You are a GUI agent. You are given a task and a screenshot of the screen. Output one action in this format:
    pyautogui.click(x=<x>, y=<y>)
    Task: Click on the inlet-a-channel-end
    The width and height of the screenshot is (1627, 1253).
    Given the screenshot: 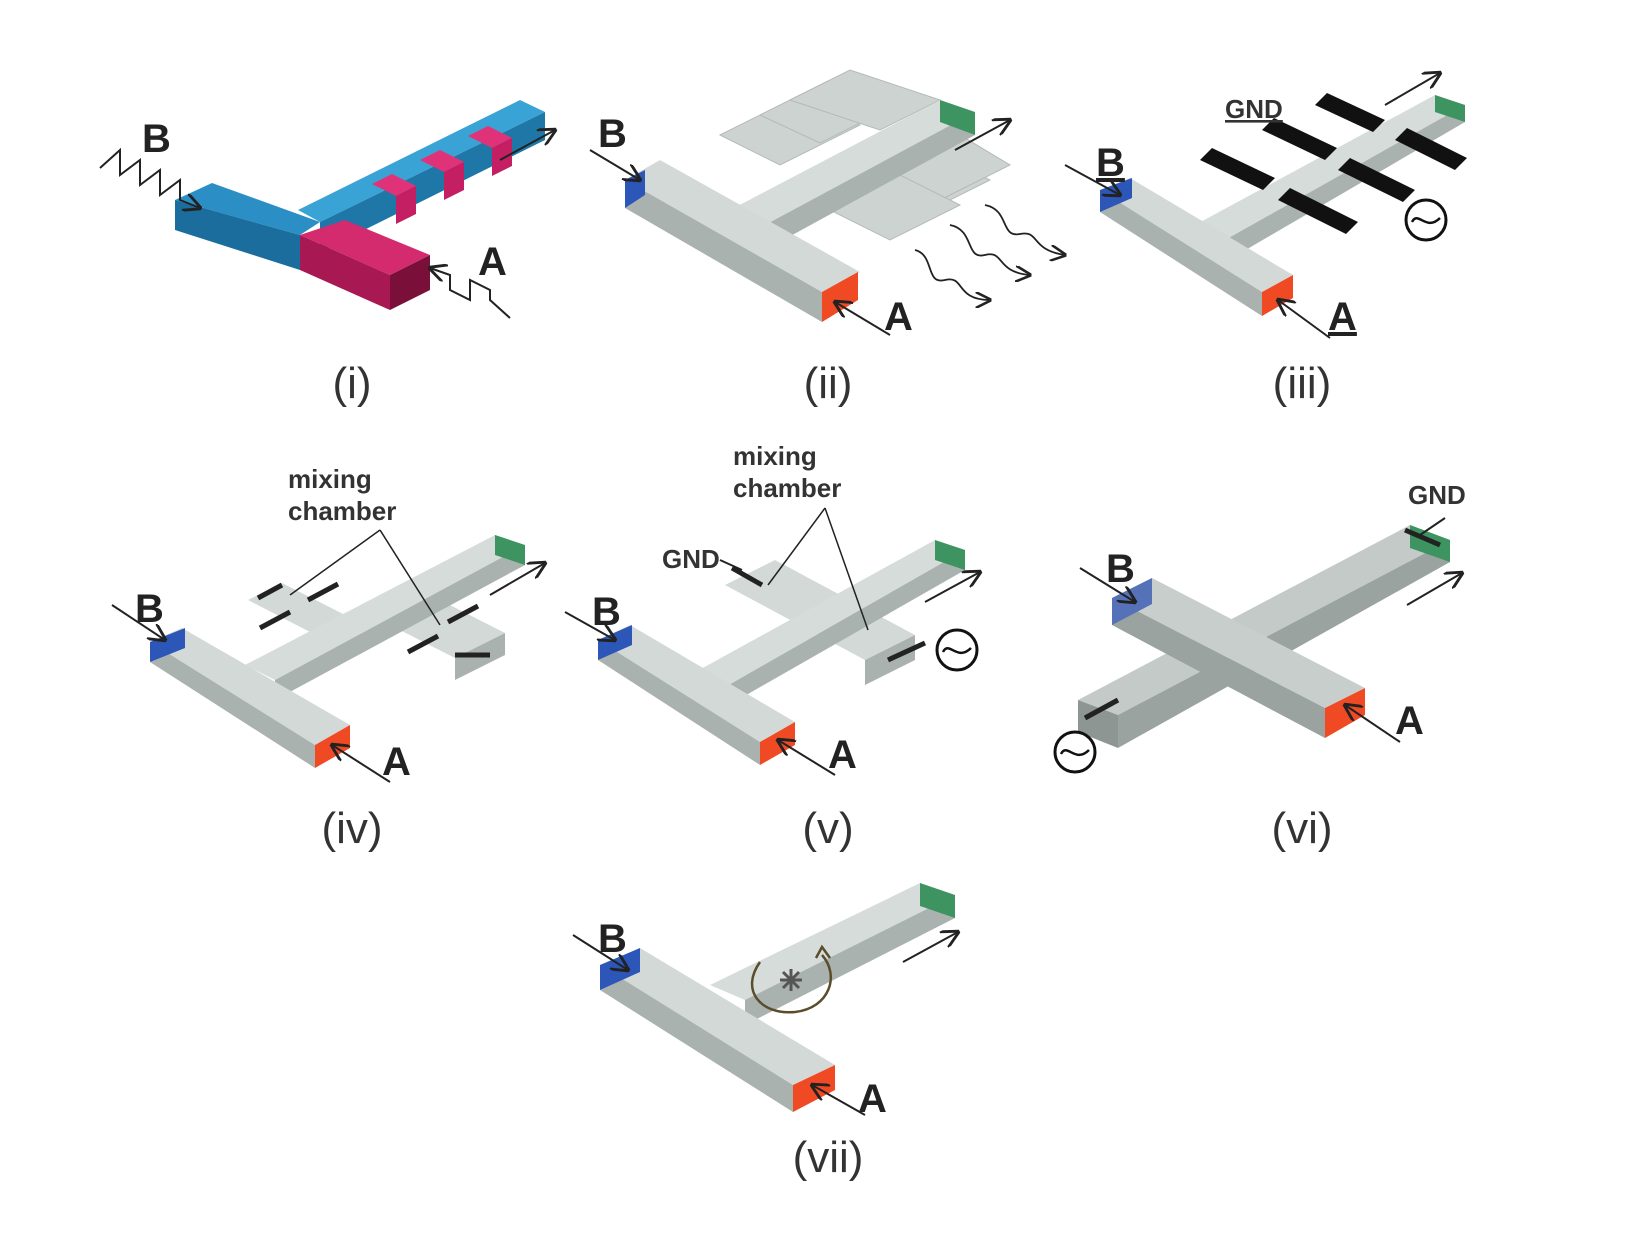 What is the action you would take?
    pyautogui.click(x=410, y=282)
    